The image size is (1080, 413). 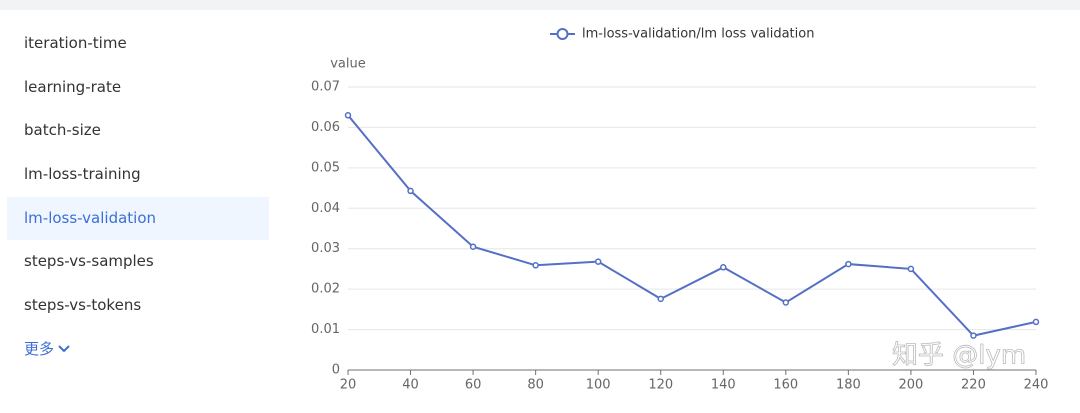 What do you see at coordinates (89, 261) in the screenshot?
I see `menu-item: steps-vs-samples` at bounding box center [89, 261].